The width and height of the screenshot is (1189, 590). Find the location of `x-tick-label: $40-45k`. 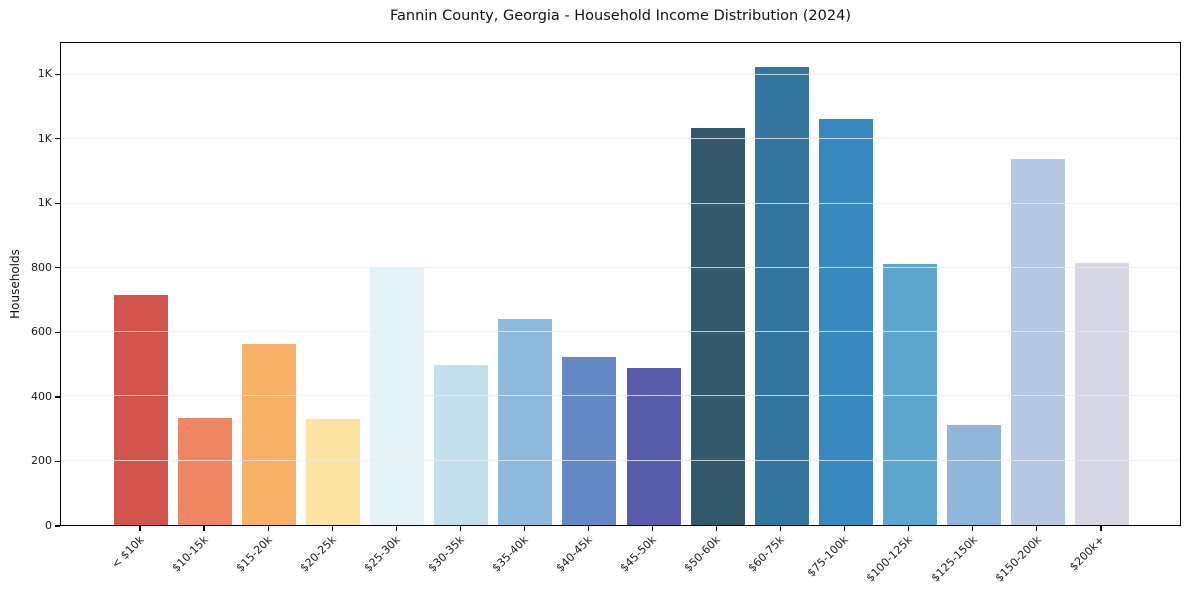

x-tick-label: $40-45k is located at coordinates (574, 554).